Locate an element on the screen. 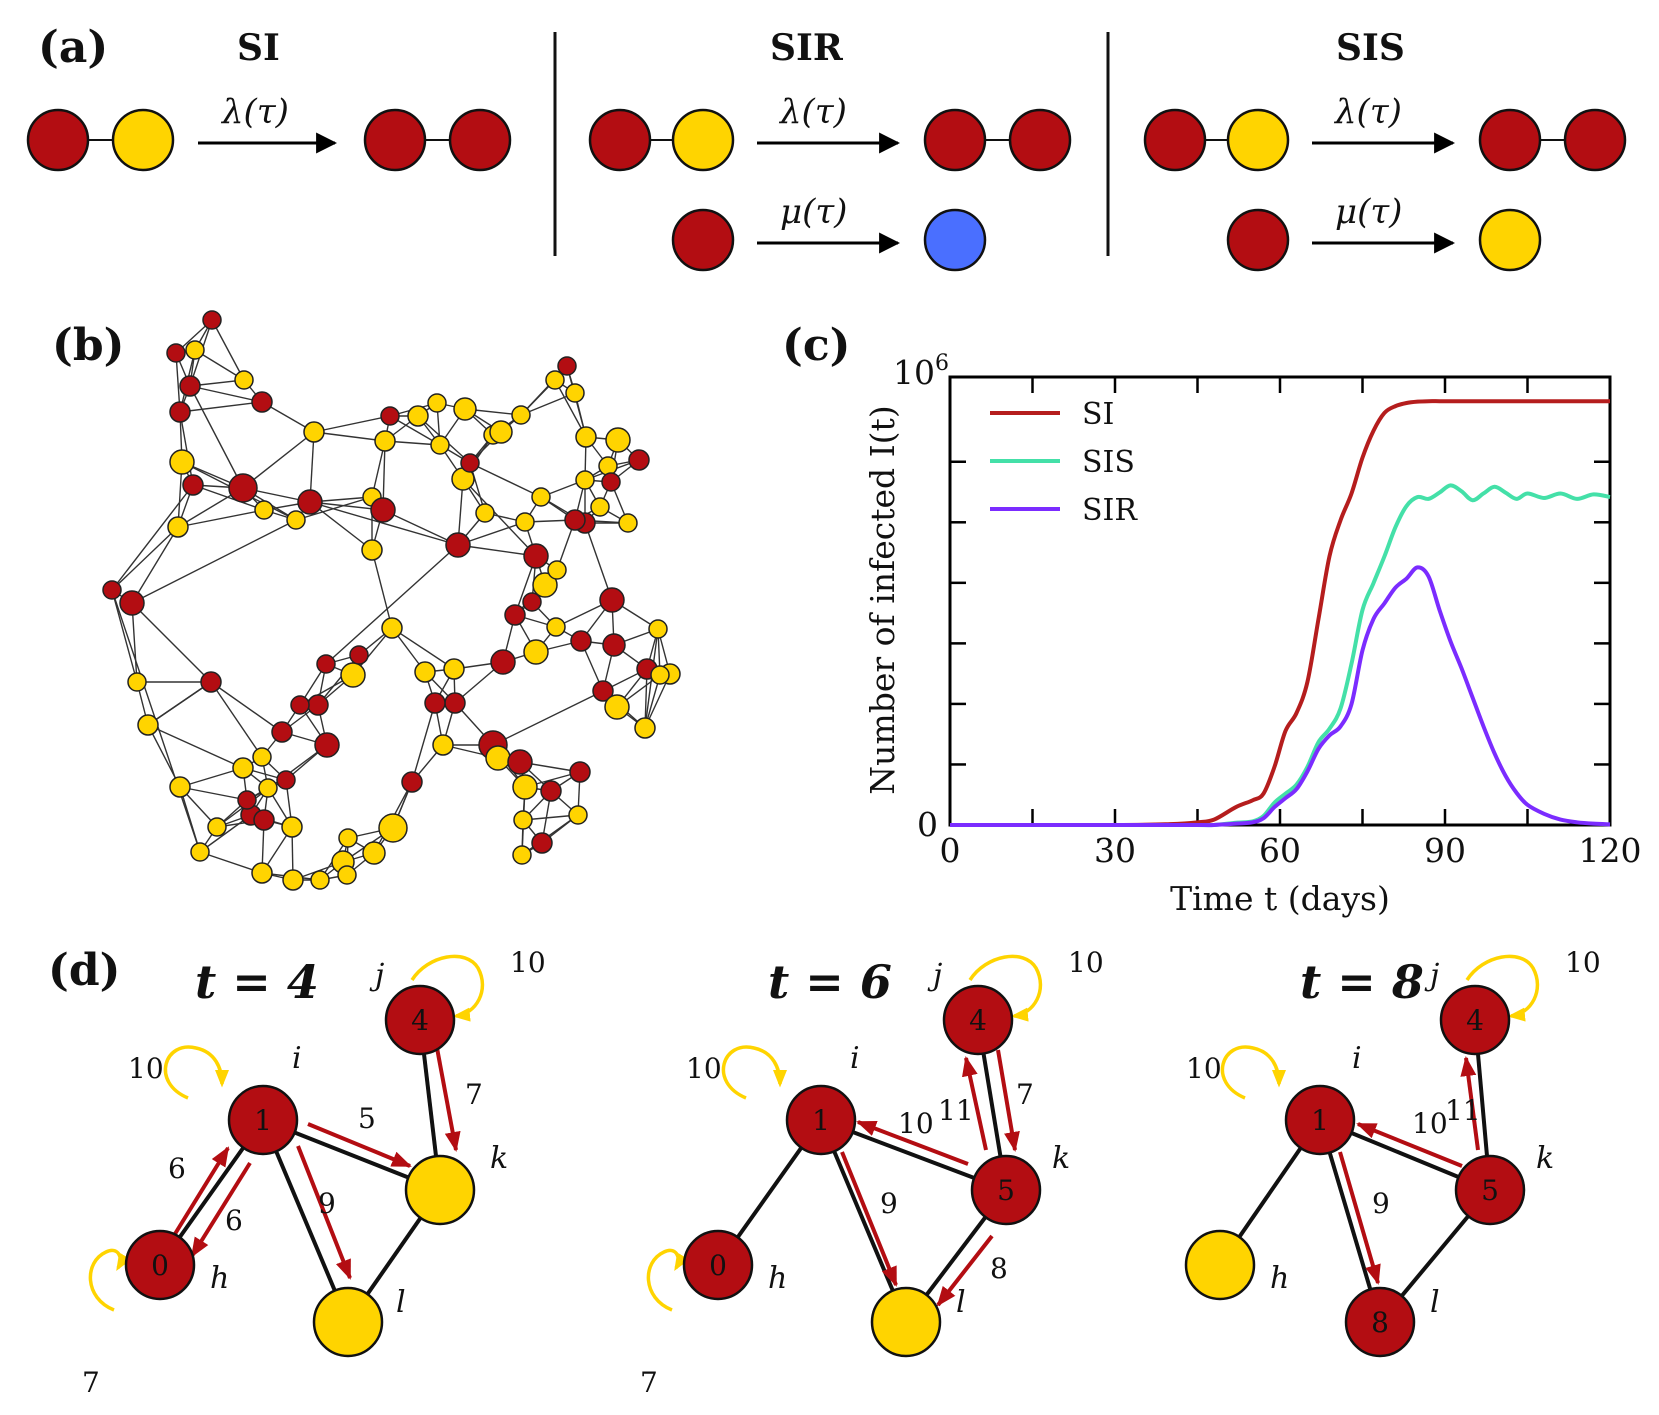 The height and width of the screenshot is (1415, 1659). node-name: j is located at coordinates (376, 975).